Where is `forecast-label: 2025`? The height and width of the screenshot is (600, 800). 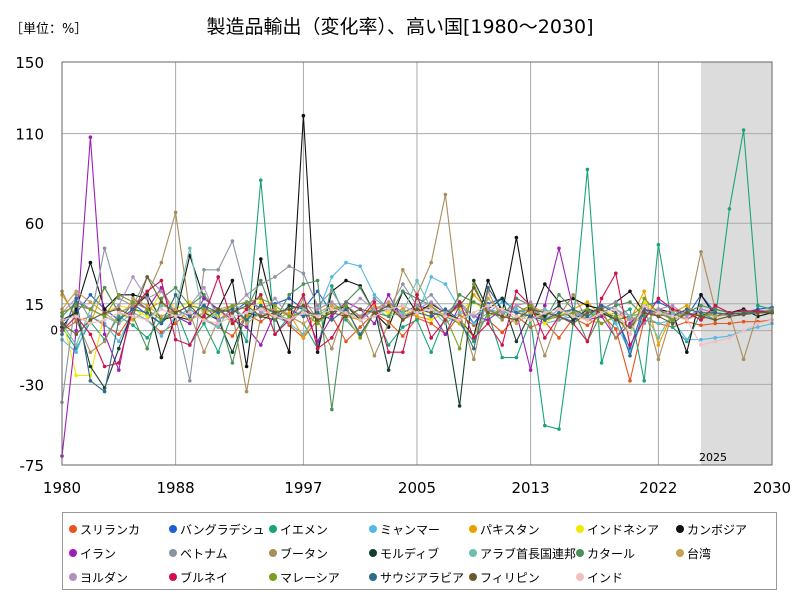
forecast-label: 2025 is located at coordinates (713, 457).